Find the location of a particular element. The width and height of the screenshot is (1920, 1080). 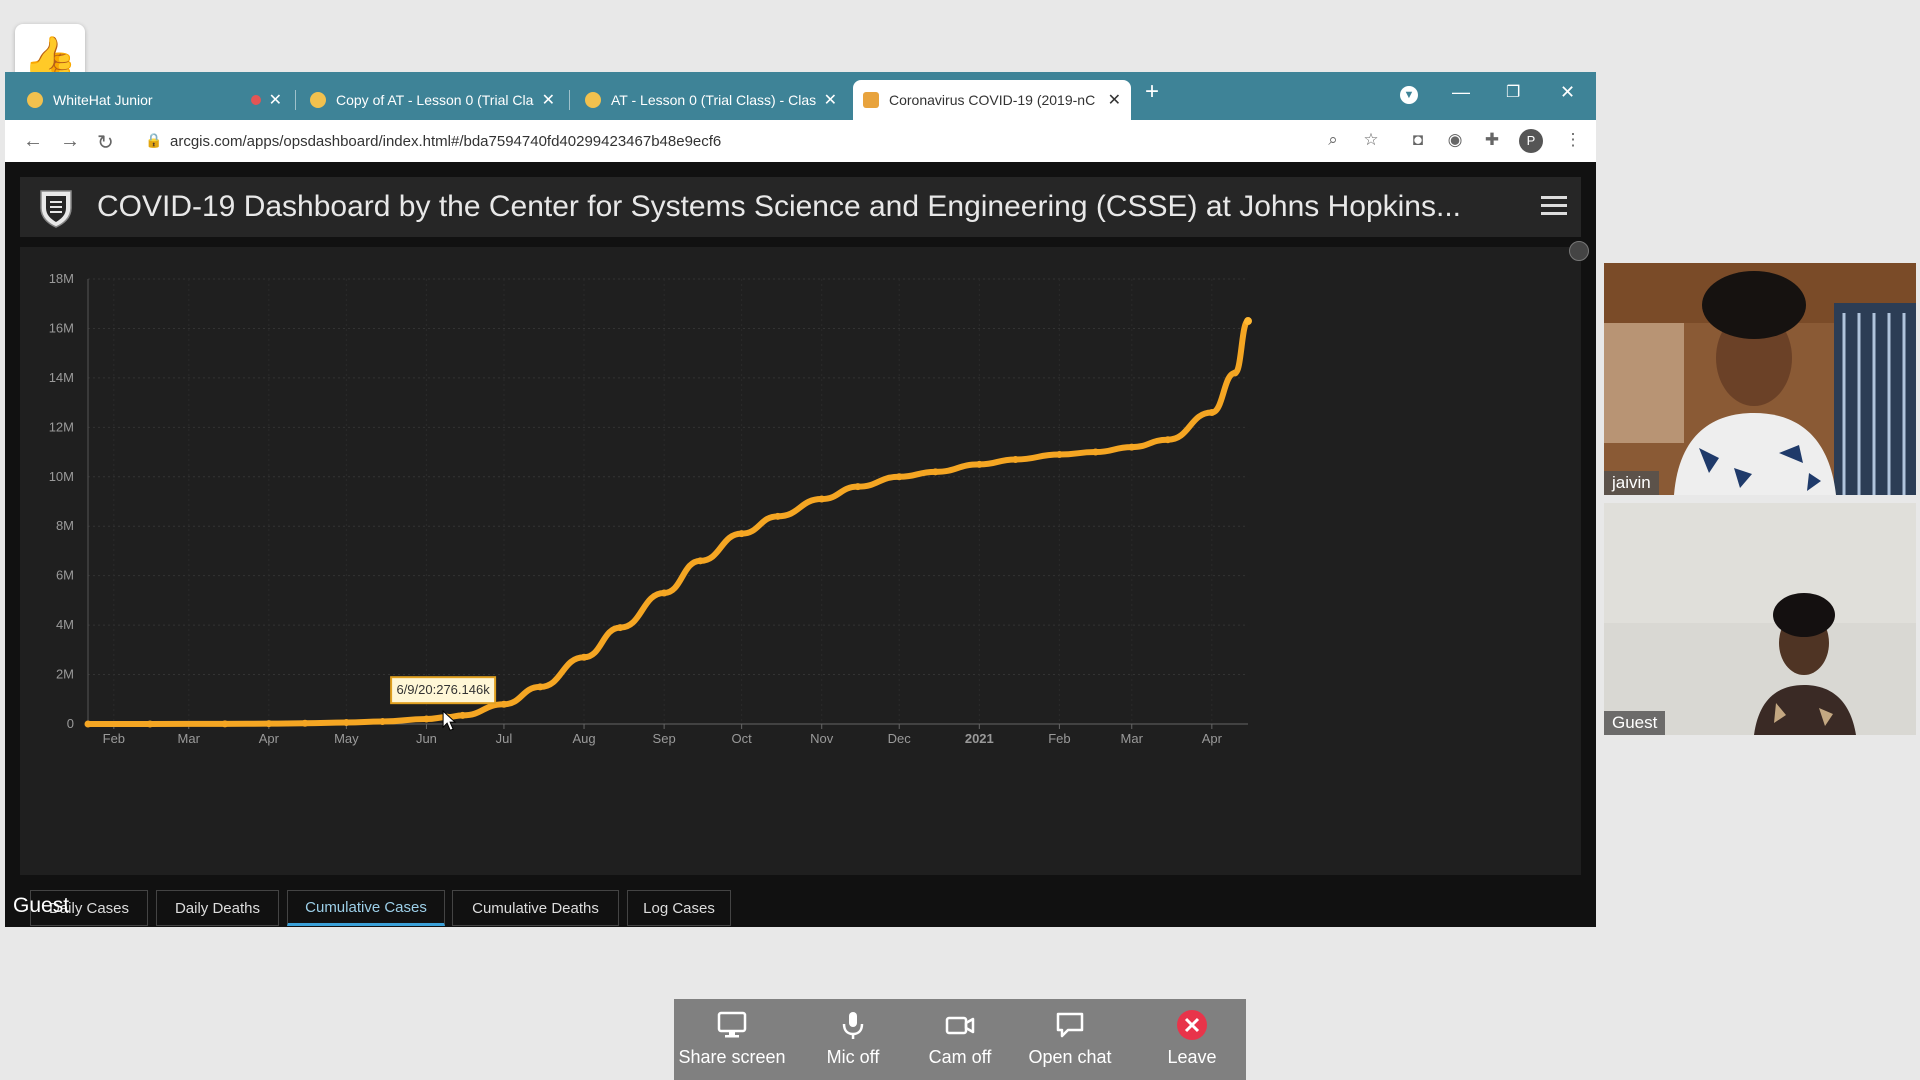

y-tick-label: 16M is located at coordinates (61, 327).